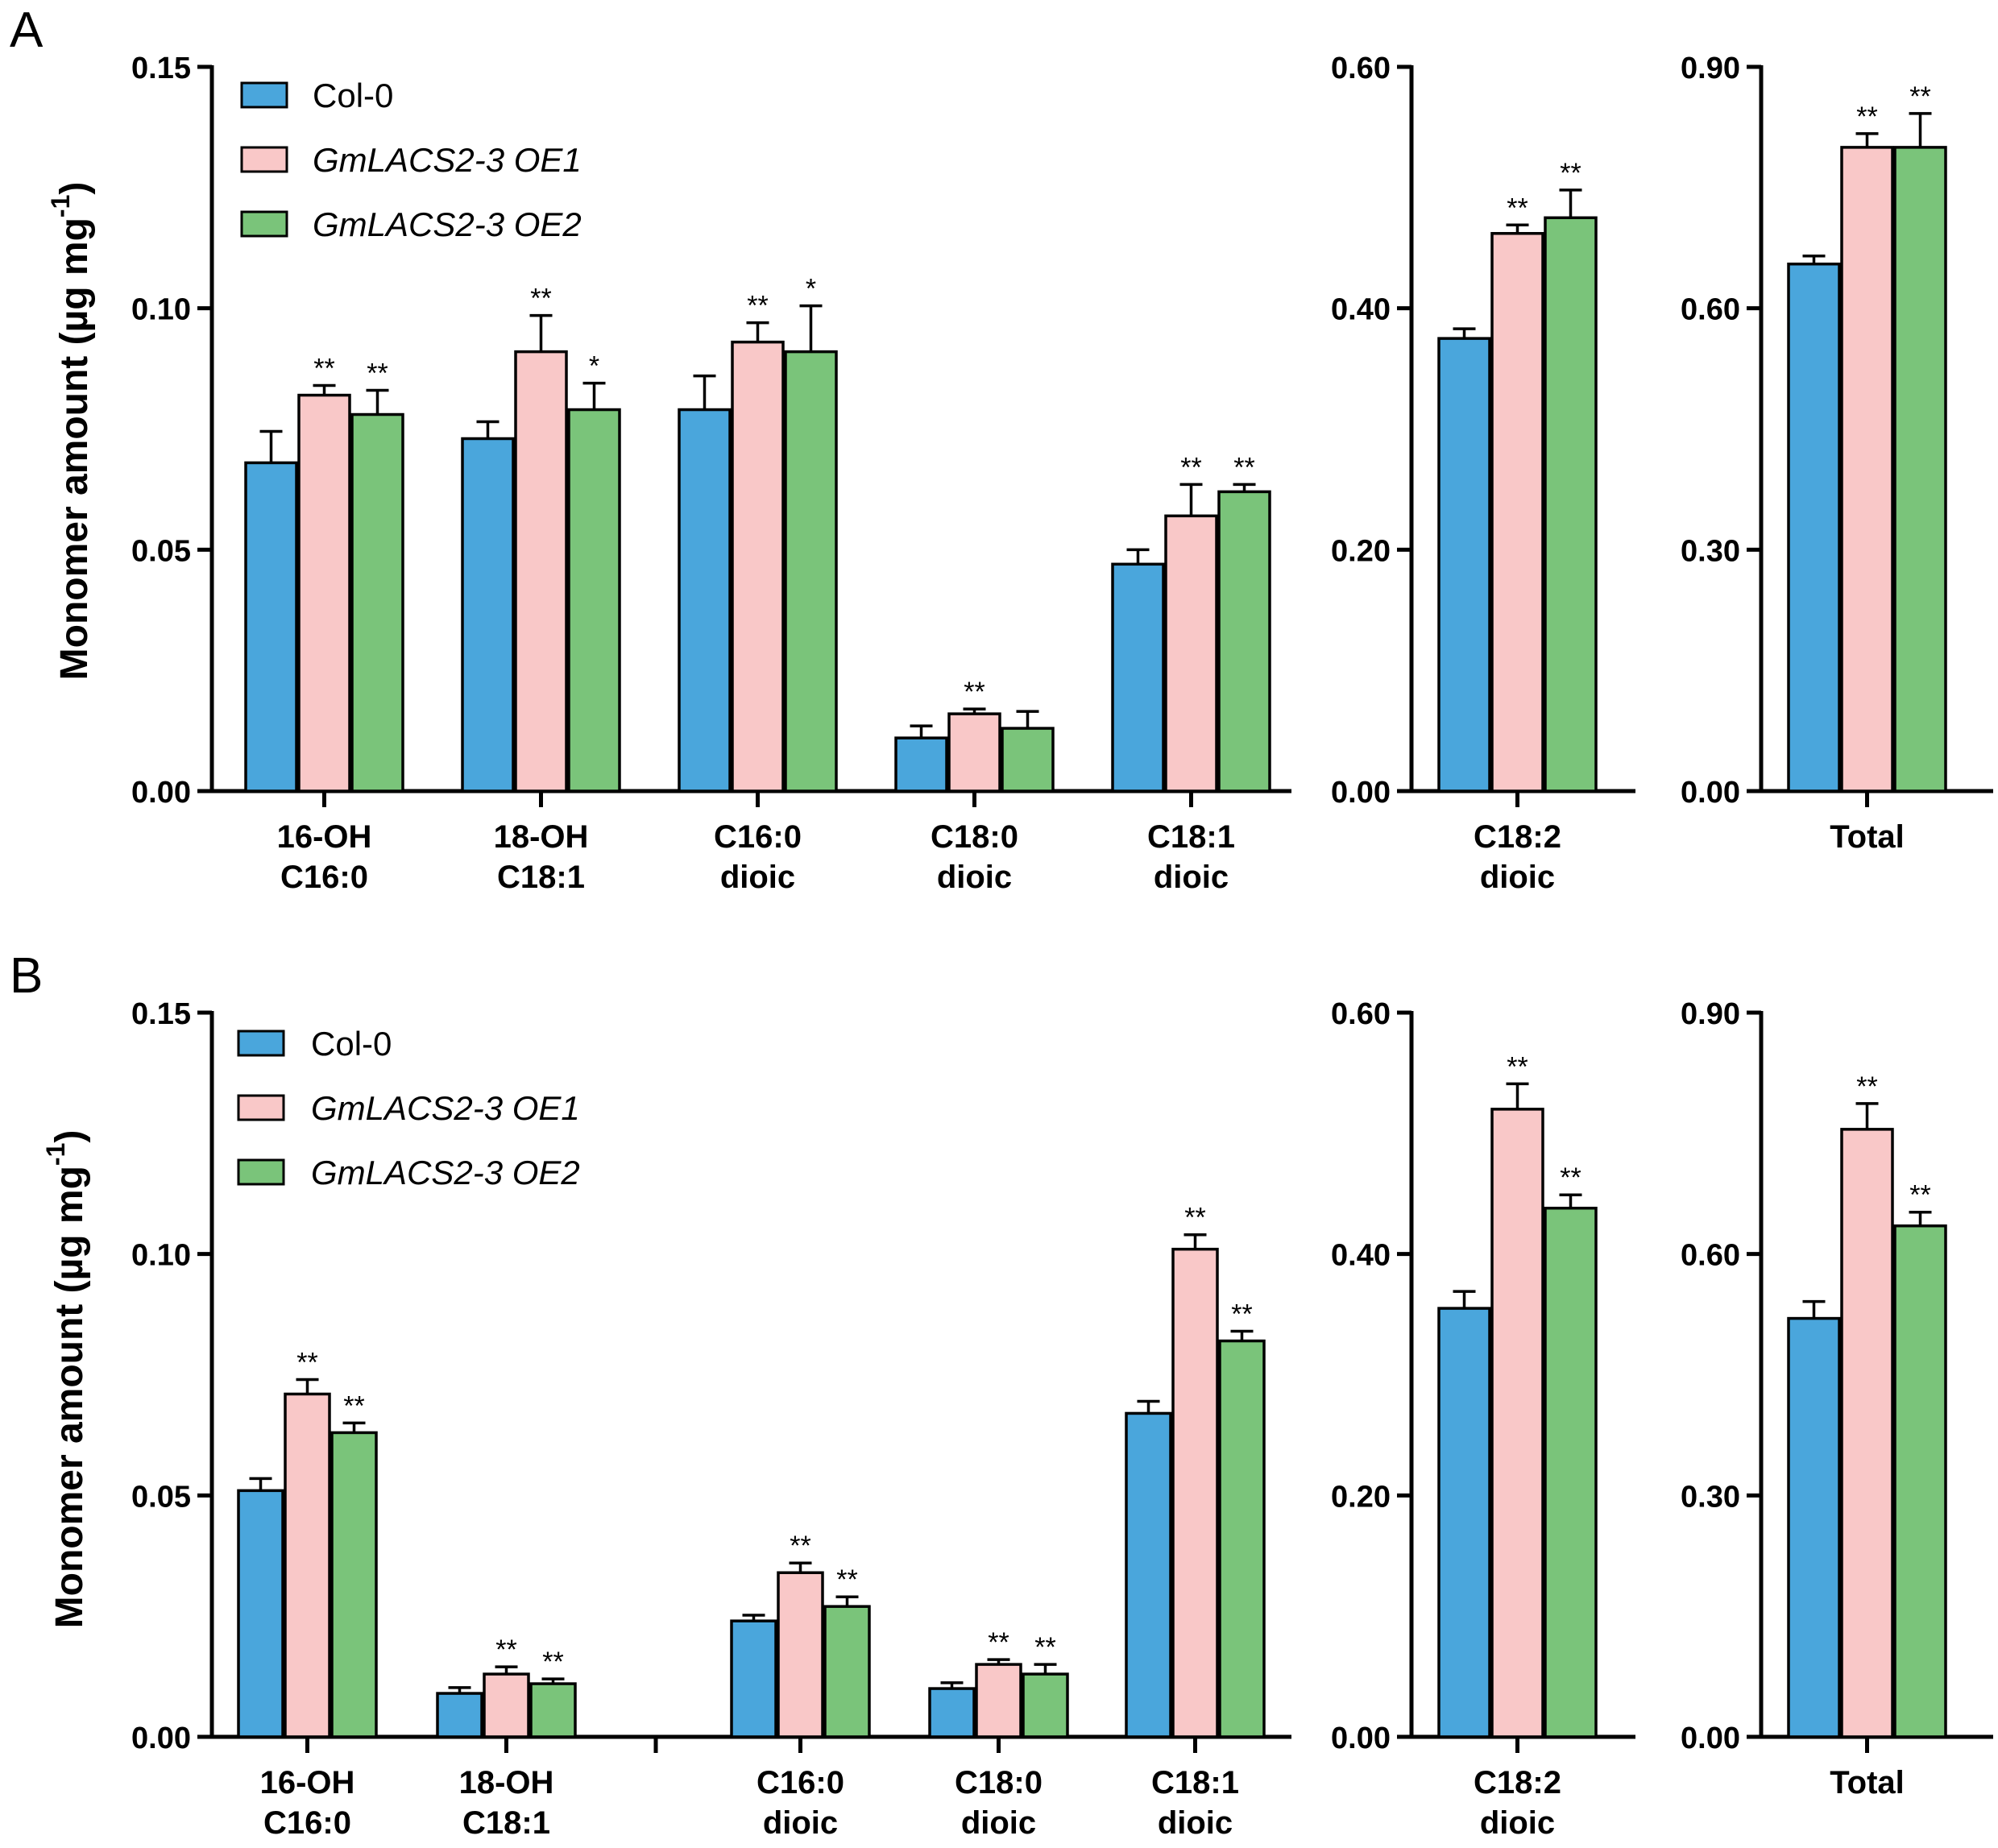  What do you see at coordinates (161, 310) in the screenshot?
I see `y-tick-label: 0.10` at bounding box center [161, 310].